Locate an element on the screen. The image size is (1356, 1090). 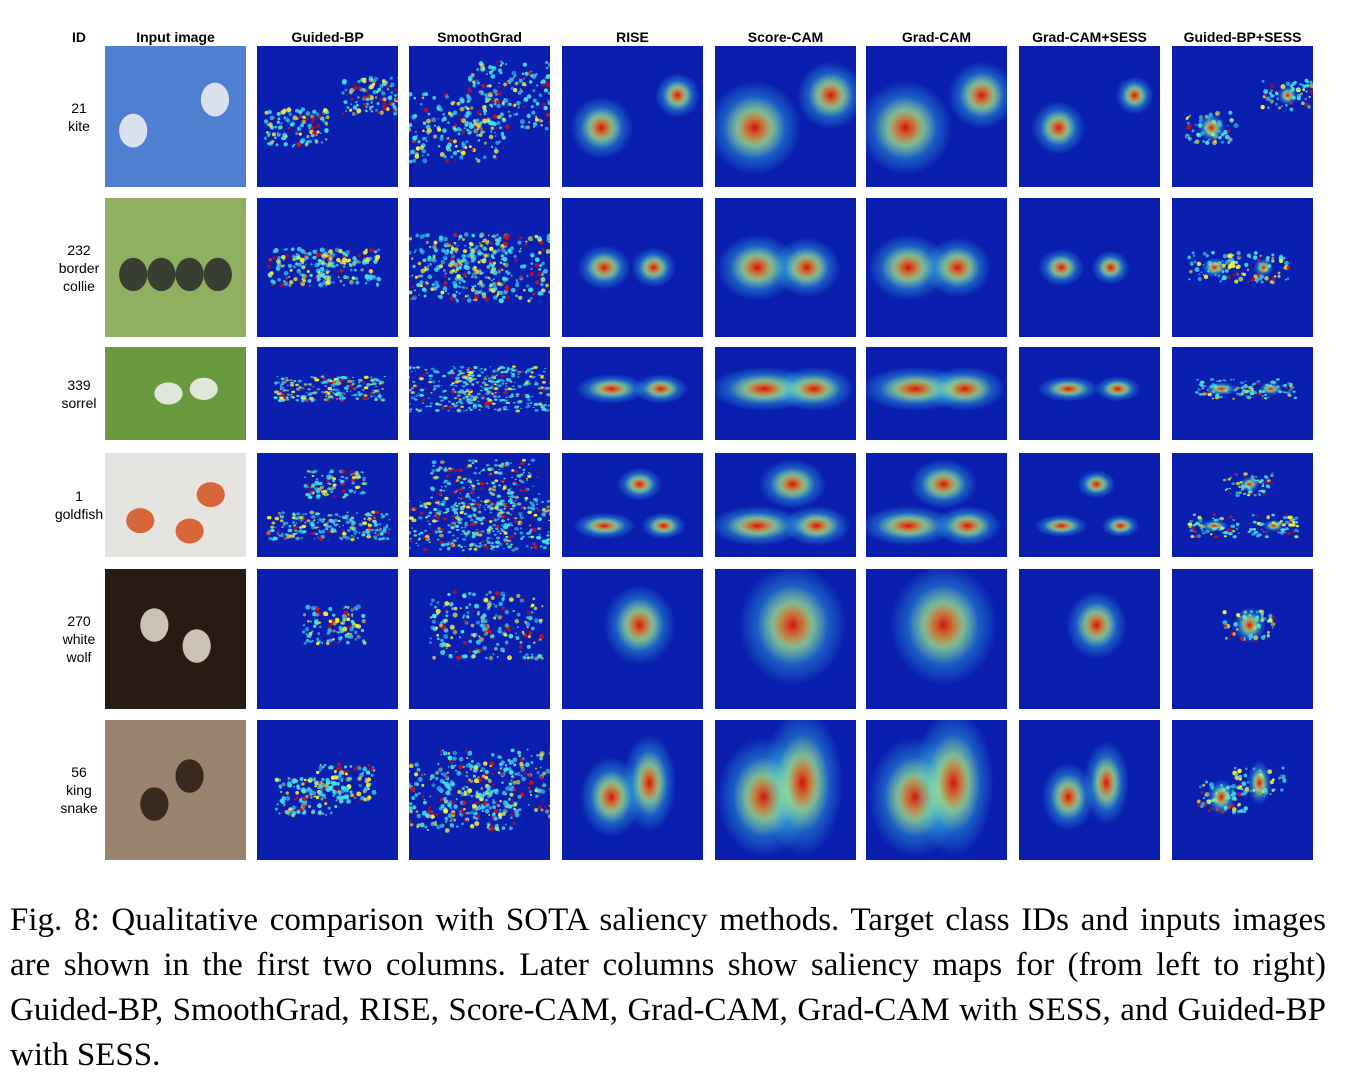
row-label: 339 sorrel is located at coordinates (79, 394).